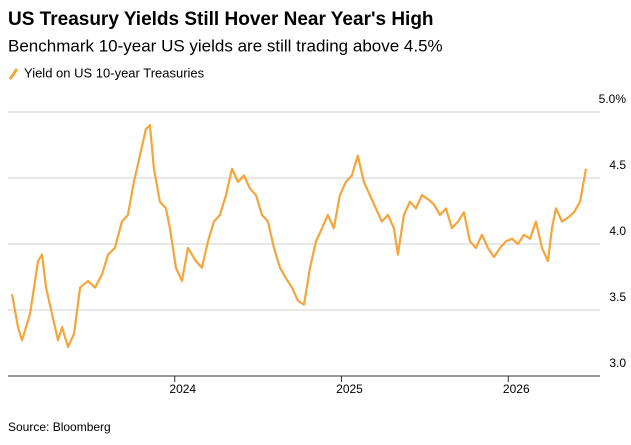  Describe the element at coordinates (349, 389) in the screenshot. I see `x-tick-label: 2025` at that location.